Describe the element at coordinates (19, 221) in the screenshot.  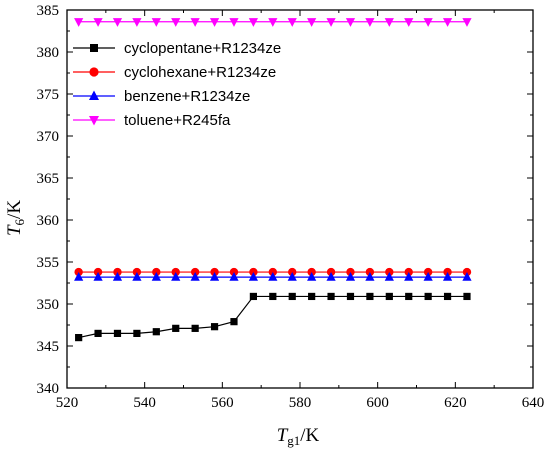
I see `y-axis-label-sub: 6` at that location.